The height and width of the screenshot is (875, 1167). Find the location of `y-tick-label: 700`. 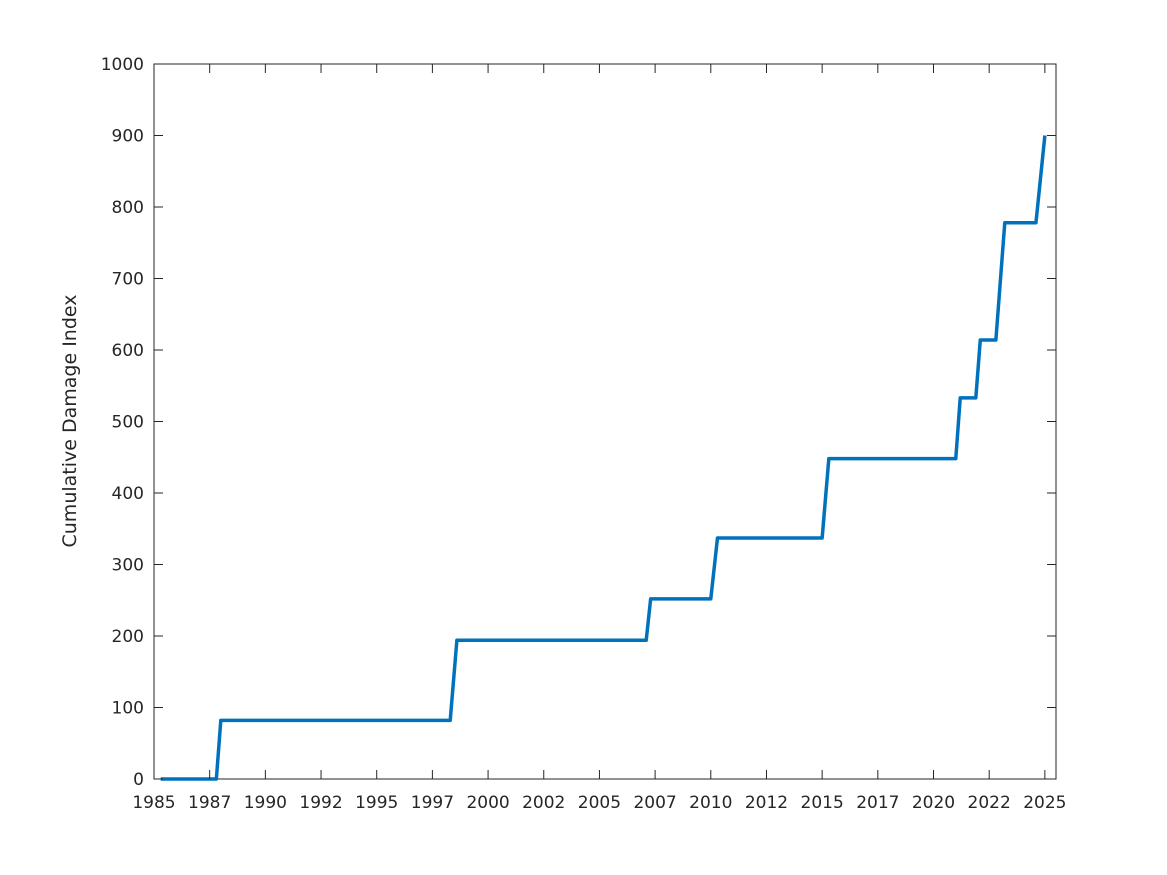

y-tick-label: 700 is located at coordinates (128, 280).